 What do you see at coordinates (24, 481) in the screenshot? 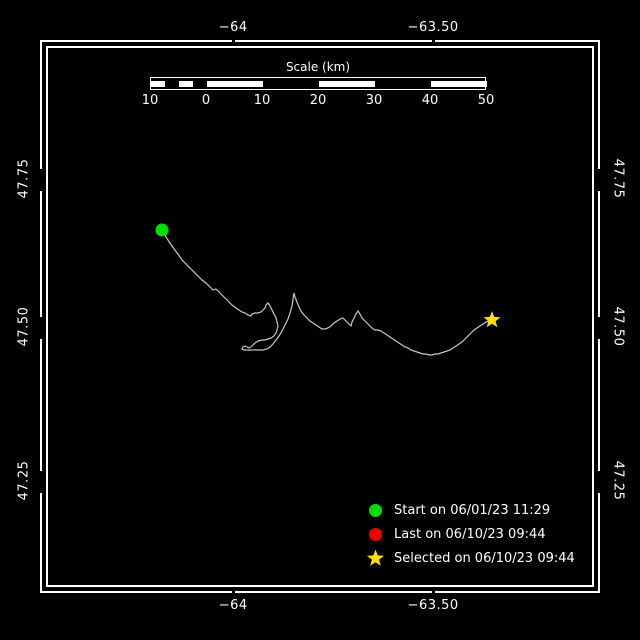
I see `y-axis-left-tick-label: 47.25` at bounding box center [24, 481].